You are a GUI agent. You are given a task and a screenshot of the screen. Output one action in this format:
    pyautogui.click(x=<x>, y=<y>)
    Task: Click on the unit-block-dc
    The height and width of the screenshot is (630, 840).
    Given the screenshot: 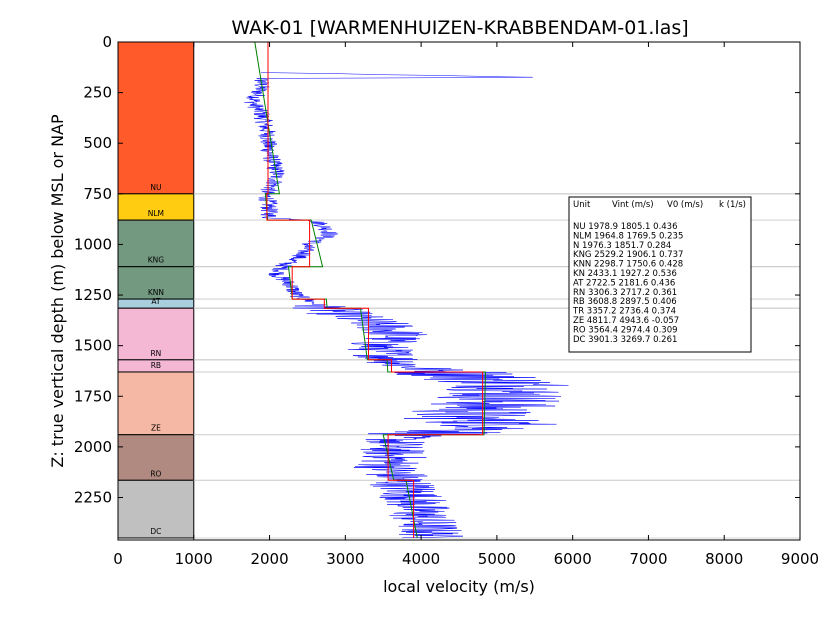 What is the action you would take?
    pyautogui.click(x=156, y=509)
    